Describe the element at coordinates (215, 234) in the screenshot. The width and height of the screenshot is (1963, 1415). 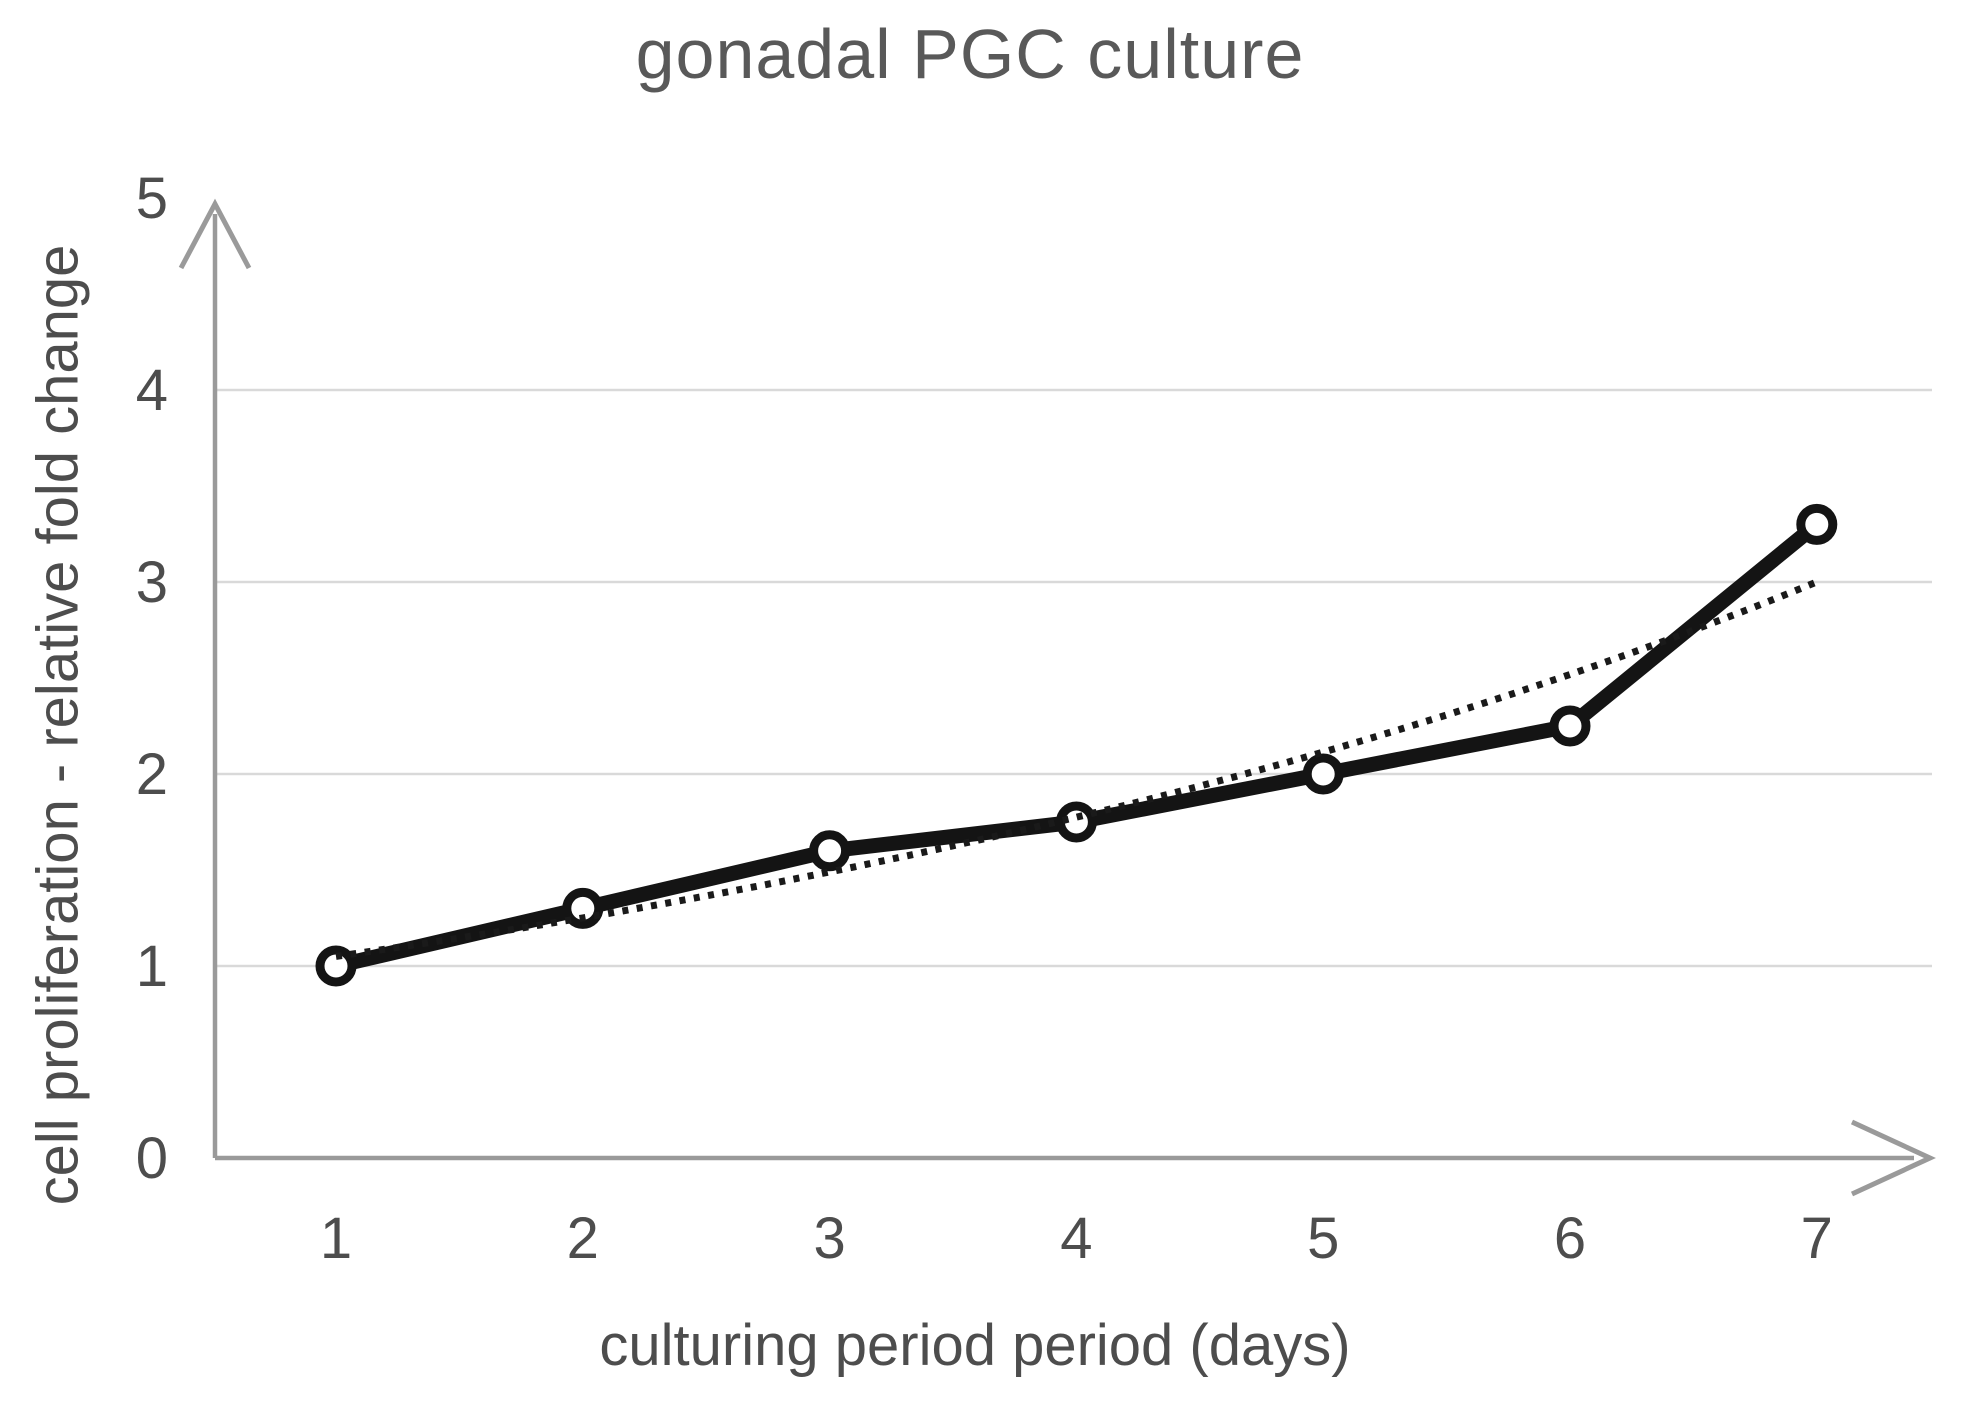
I see `y-axis-arrowhead-icon` at that location.